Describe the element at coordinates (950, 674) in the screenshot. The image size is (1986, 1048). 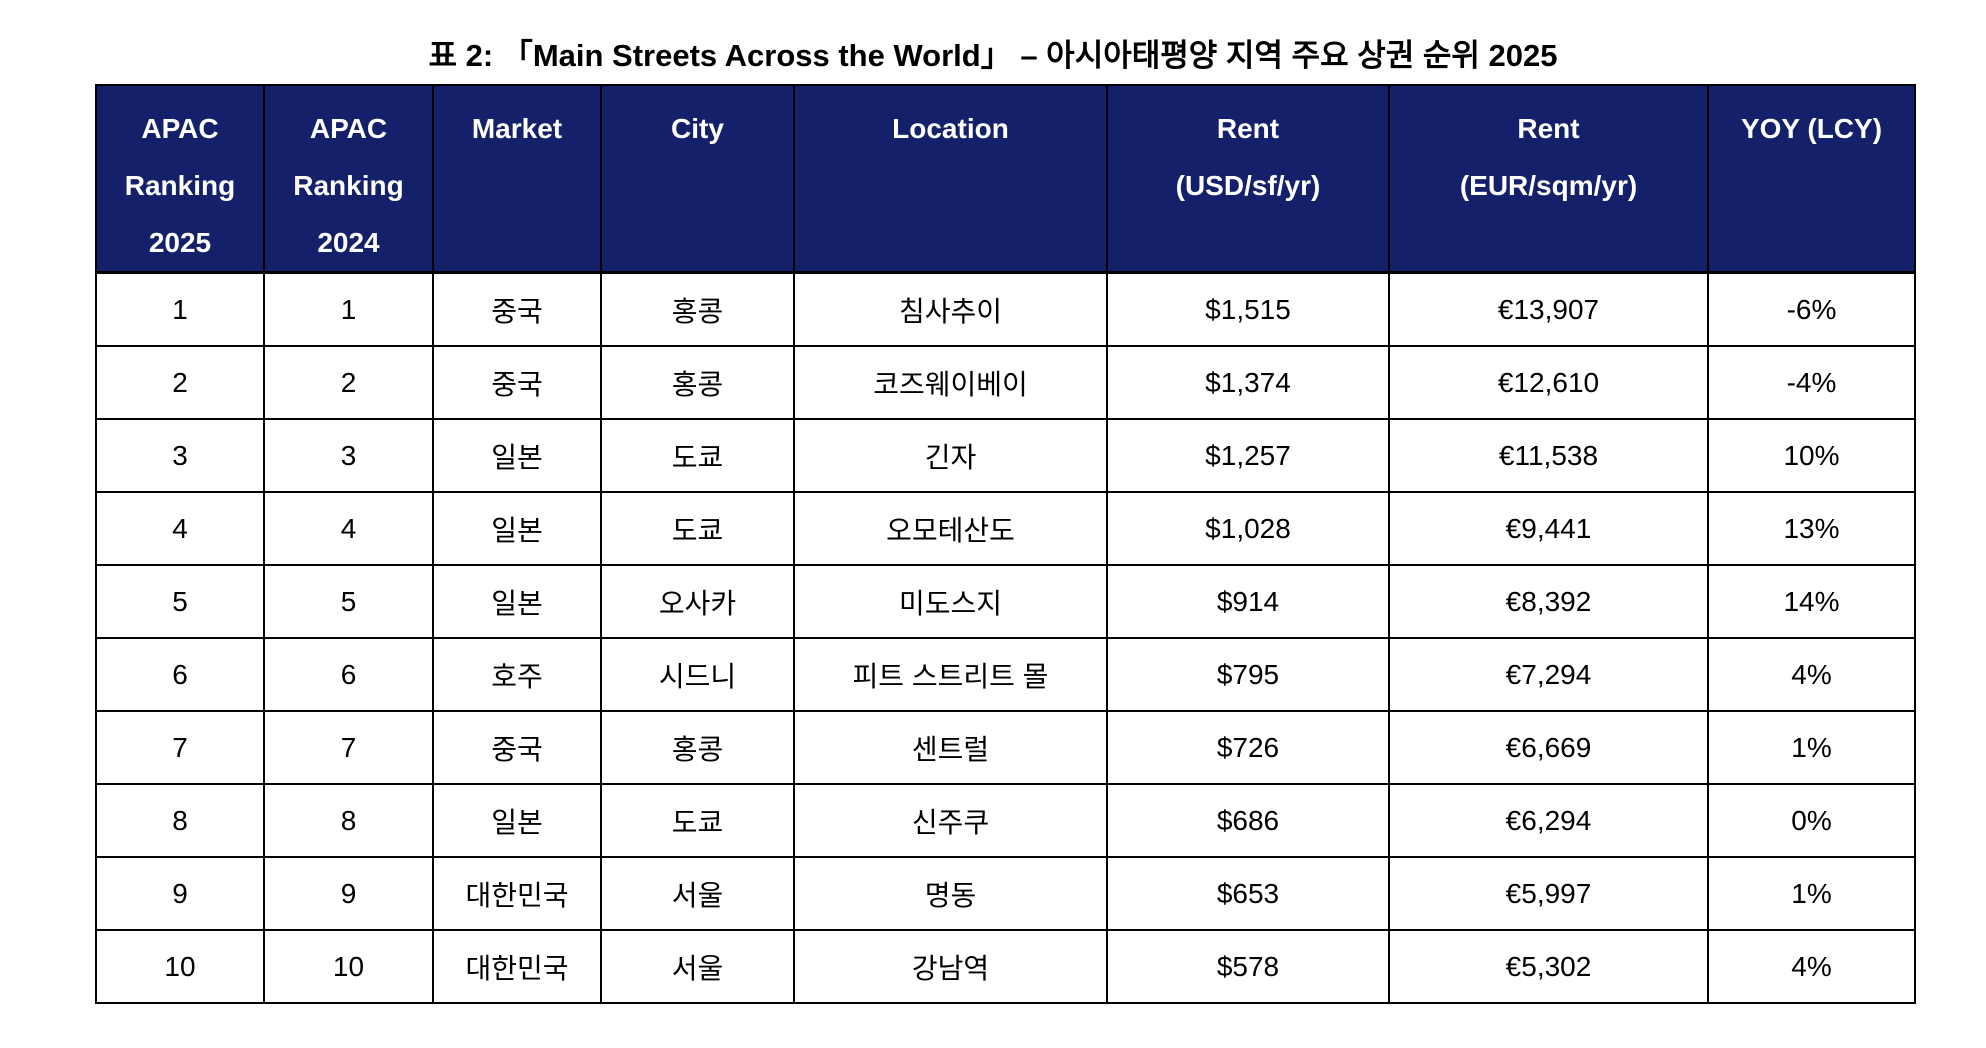
I see `table-cell: 피트 스트리트 몰` at that location.